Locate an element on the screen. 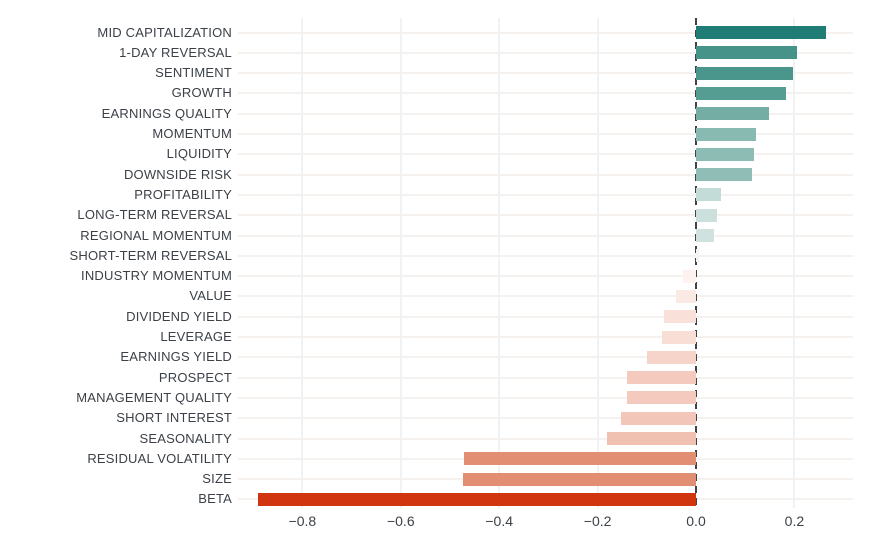  x-axis-tick-label: 0.0 is located at coordinates (696, 521).